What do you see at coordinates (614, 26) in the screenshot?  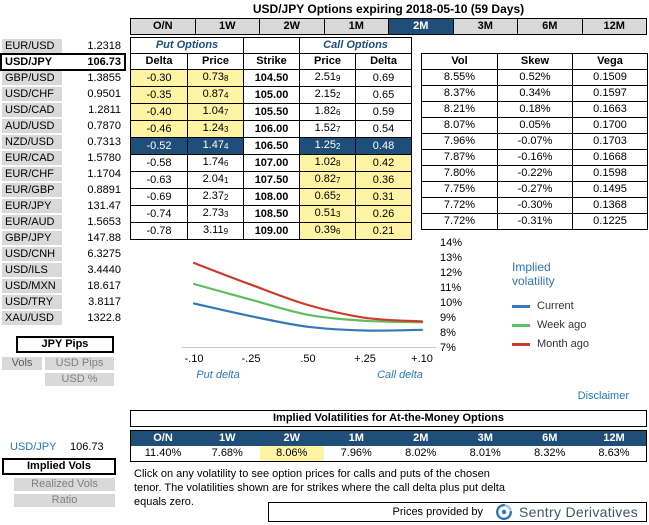 I see `tenor-tab-12m: 12M` at bounding box center [614, 26].